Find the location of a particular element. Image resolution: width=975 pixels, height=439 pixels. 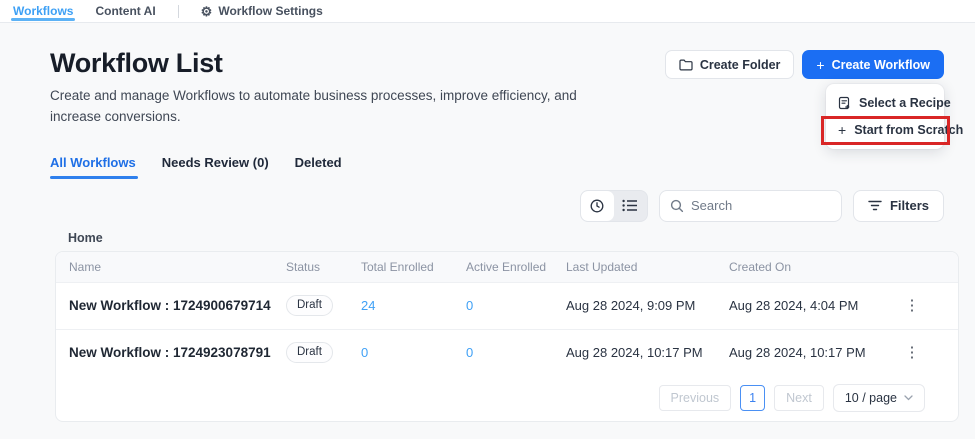

tab-all-workflows: All Workflows is located at coordinates (94, 166).